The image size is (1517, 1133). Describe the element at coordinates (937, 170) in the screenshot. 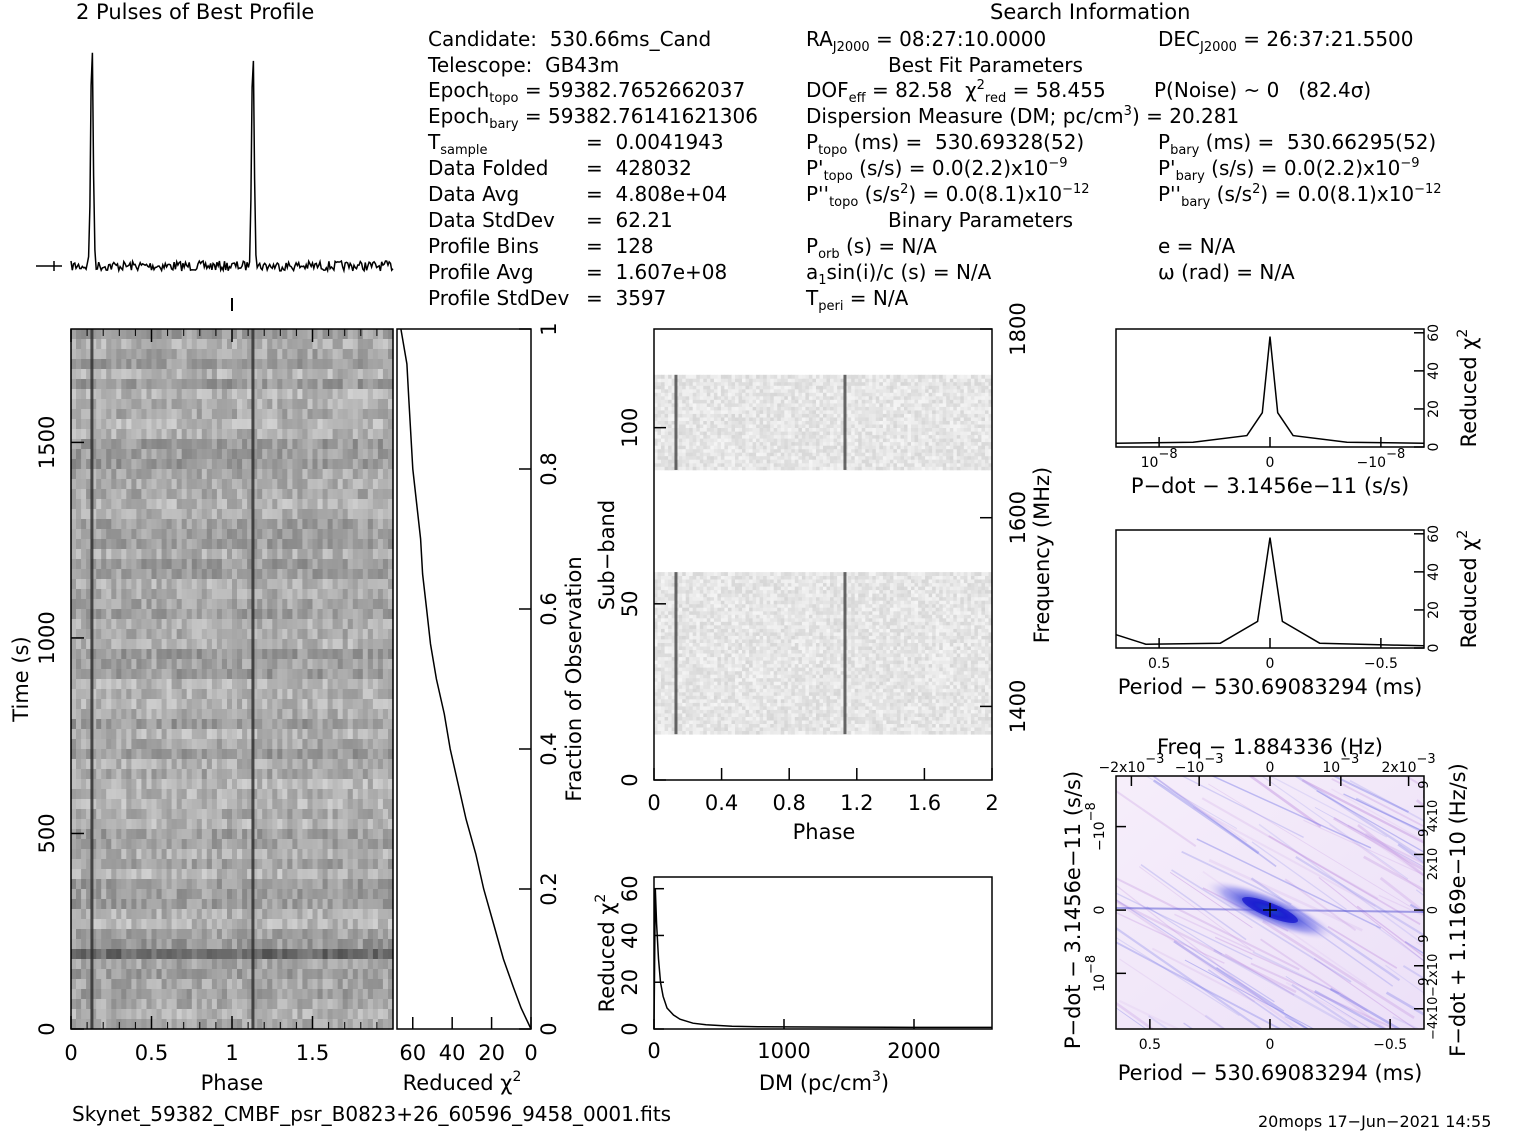

I see `pdot-topo-line: P'topo (s/s) = 0.0(2.2)x10−9` at that location.